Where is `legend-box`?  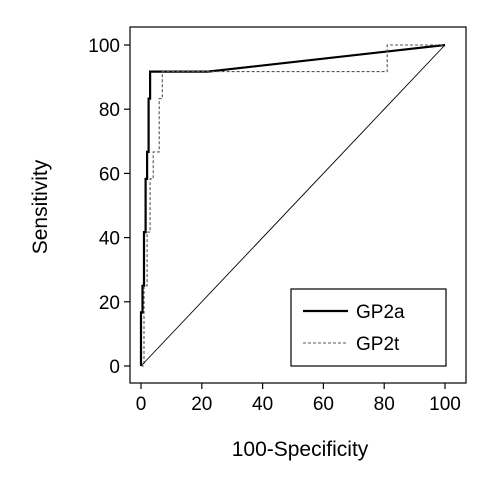 legend-box is located at coordinates (368, 327).